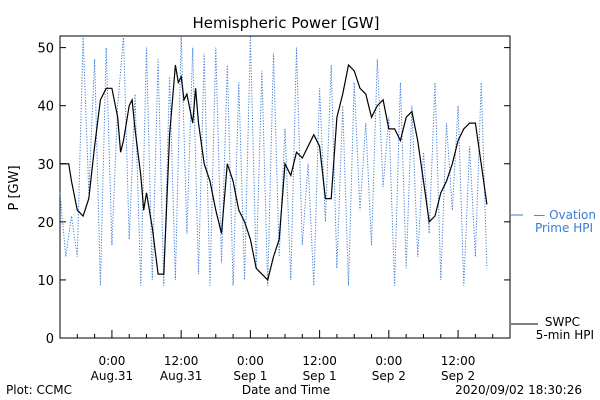  Describe the element at coordinates (50, 339) in the screenshot. I see `y-tick-label: 0` at that location.